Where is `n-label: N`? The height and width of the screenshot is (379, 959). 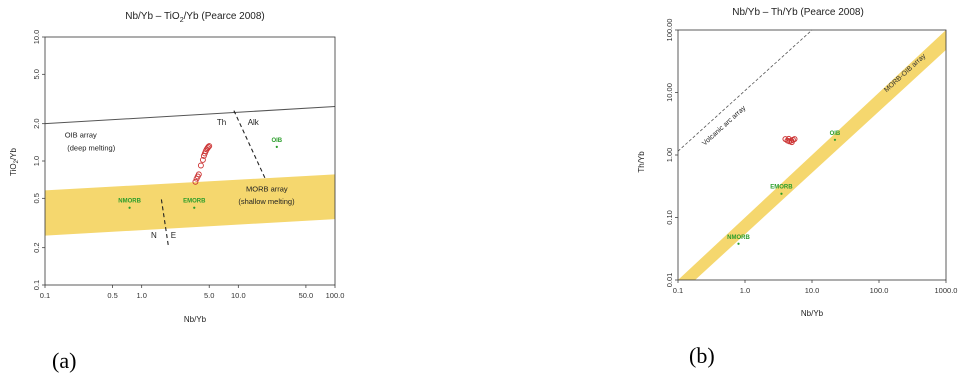 n-label: N is located at coordinates (154, 235).